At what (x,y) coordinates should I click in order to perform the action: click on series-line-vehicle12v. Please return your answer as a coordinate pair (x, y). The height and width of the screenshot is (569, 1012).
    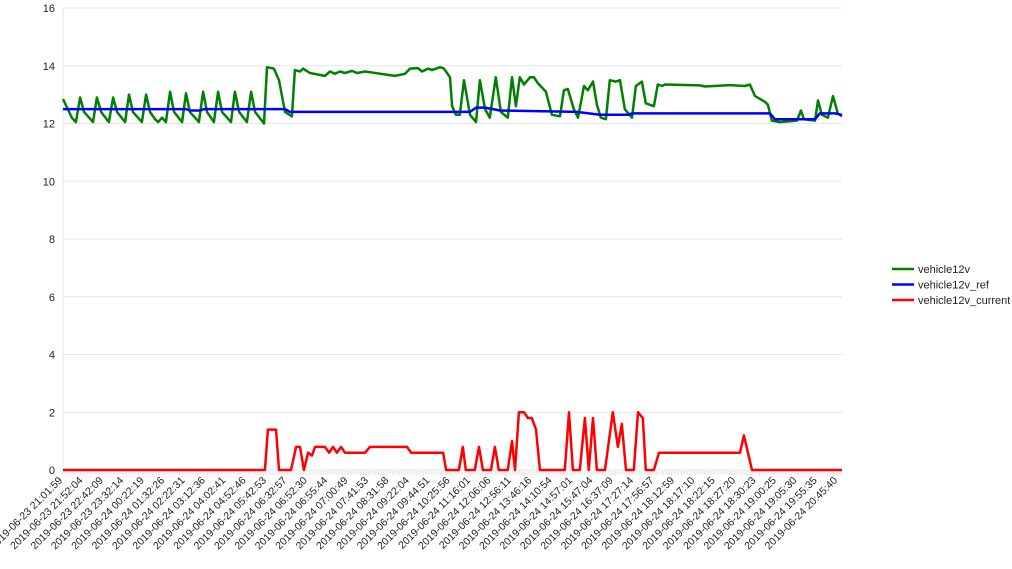
    Looking at the image, I should click on (452, 95).